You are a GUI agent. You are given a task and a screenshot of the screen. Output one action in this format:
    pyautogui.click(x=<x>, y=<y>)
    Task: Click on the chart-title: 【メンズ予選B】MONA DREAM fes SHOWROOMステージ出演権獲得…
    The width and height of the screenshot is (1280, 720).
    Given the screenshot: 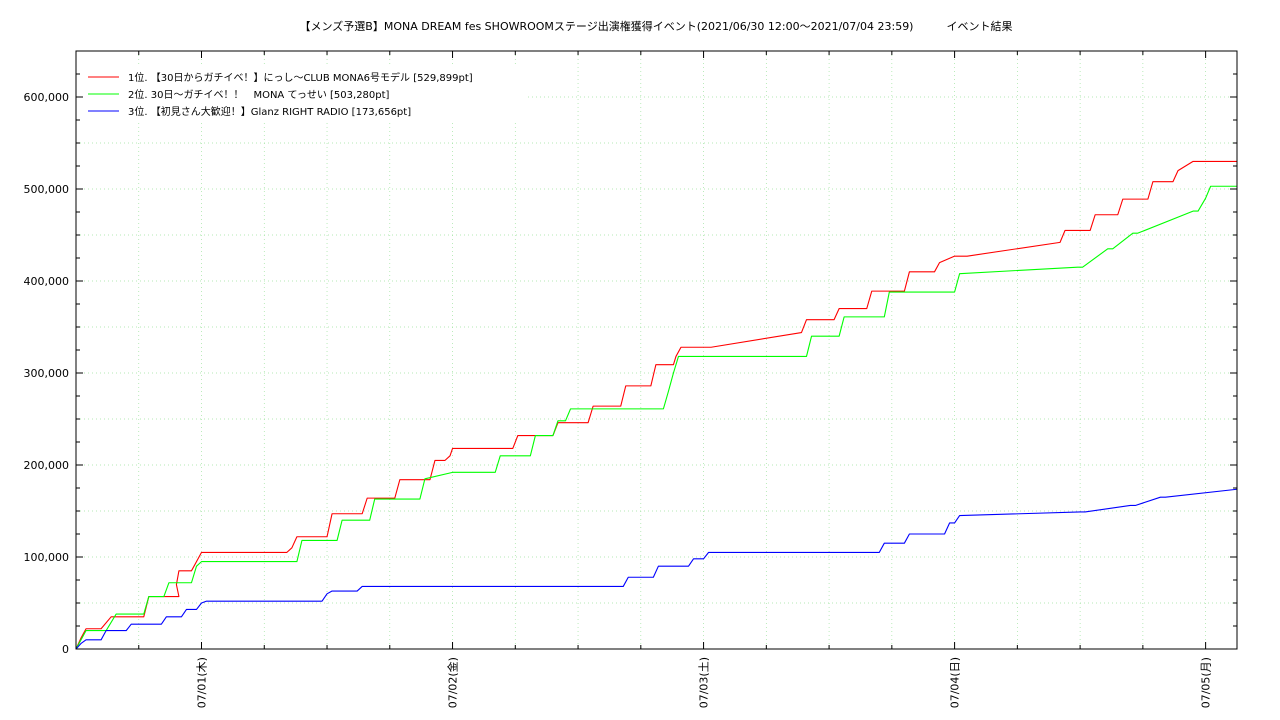 What is the action you would take?
    pyautogui.click(x=656, y=26)
    